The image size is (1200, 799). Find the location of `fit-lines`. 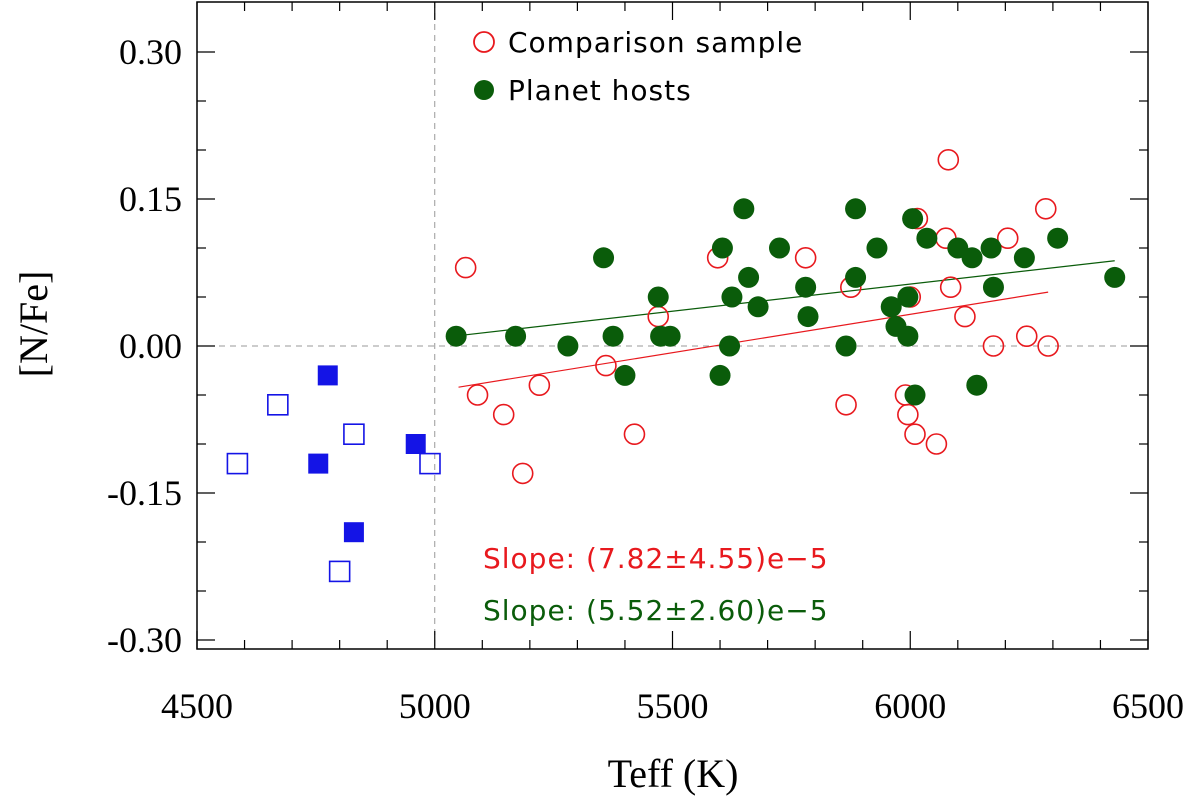

fit-lines is located at coordinates (784, 324).